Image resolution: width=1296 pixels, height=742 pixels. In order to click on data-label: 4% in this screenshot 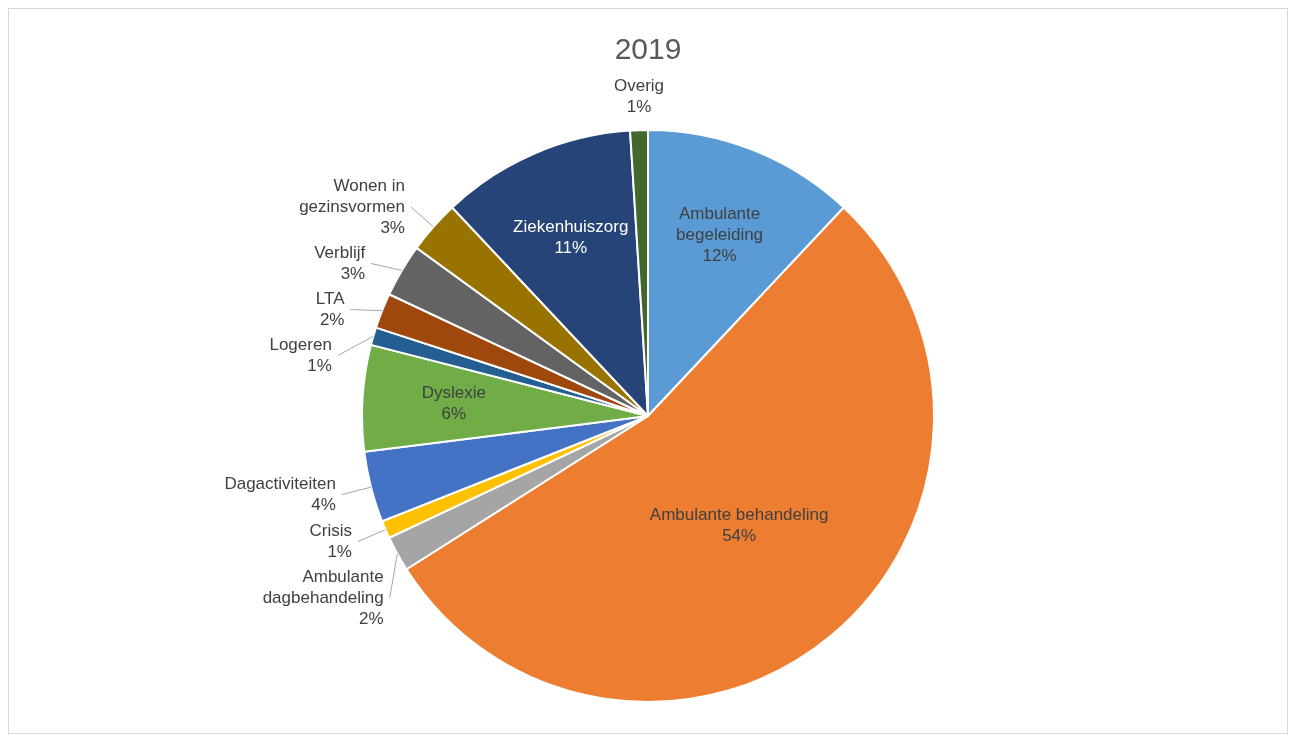, I will do `click(323, 504)`.